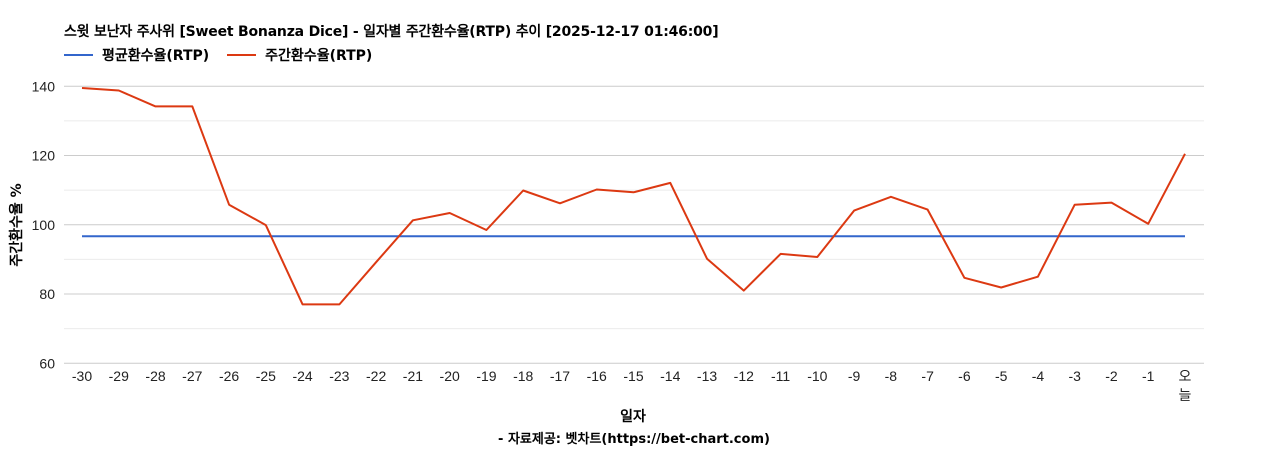 This screenshot has width=1268, height=450. I want to click on x-tick-label: -11, so click(780, 376).